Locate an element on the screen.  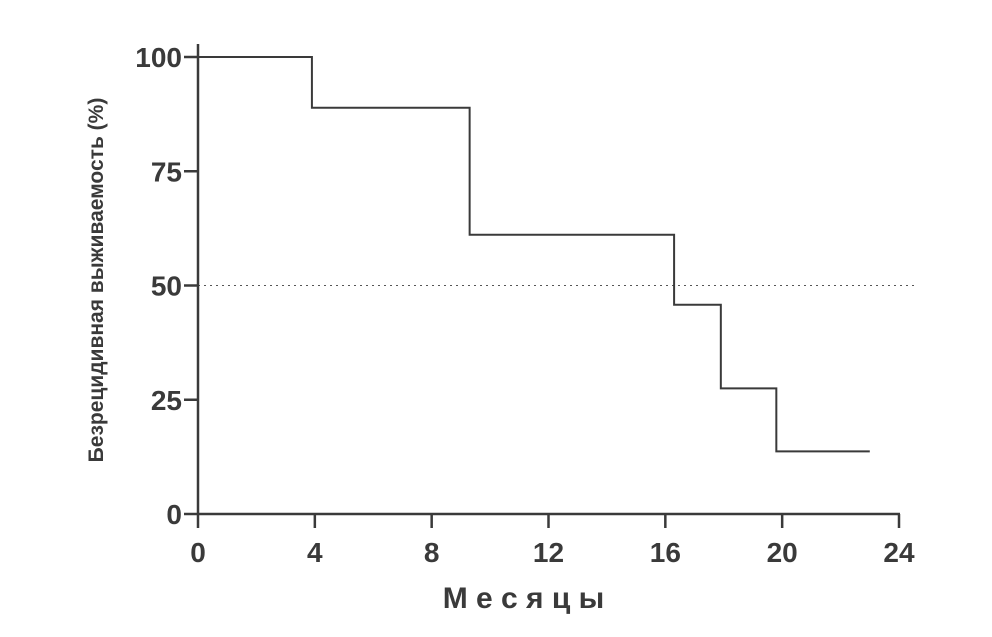
x-tick-label: 24 is located at coordinates (899, 552).